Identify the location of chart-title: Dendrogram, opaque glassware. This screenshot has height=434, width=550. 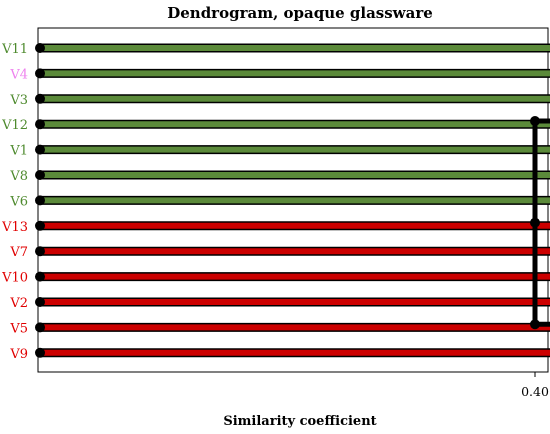
(300, 13).